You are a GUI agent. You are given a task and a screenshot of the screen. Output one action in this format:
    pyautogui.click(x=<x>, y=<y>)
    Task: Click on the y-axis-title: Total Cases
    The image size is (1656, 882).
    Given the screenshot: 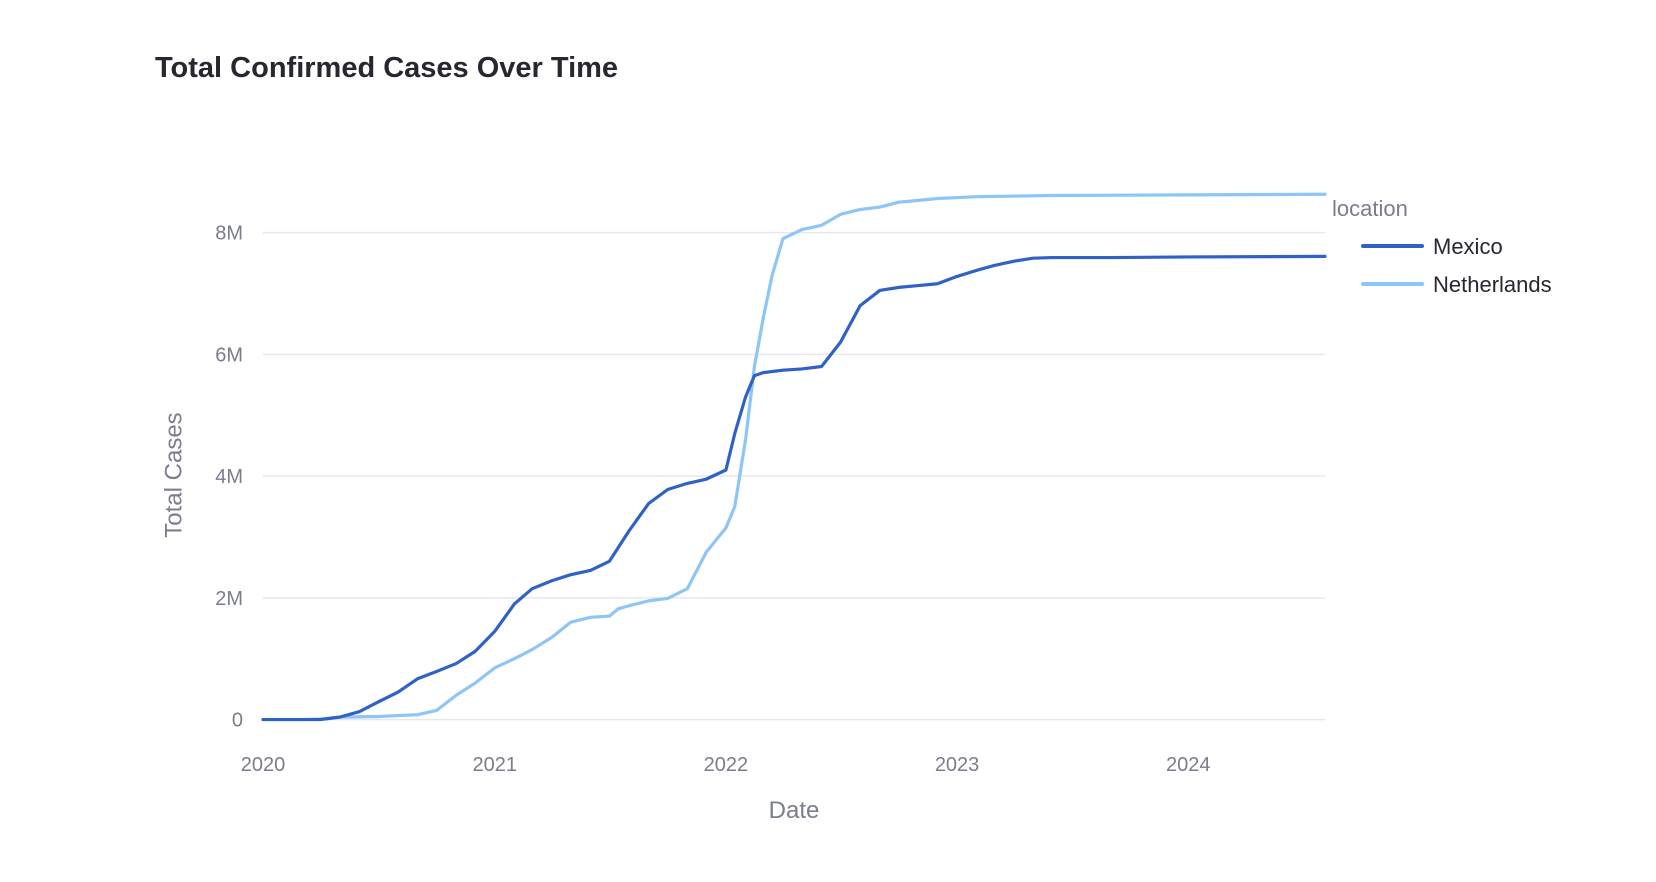 What is the action you would take?
    pyautogui.click(x=173, y=474)
    